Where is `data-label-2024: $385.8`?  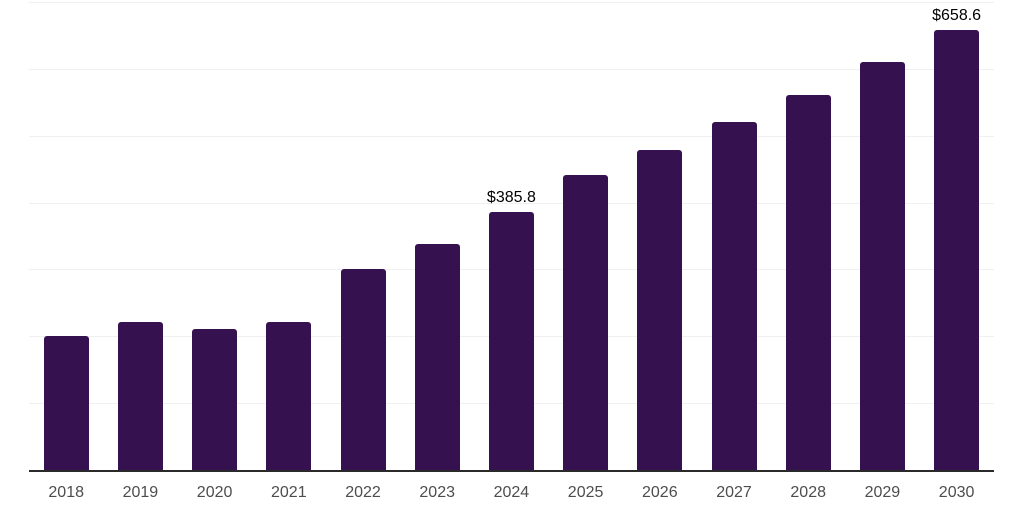
data-label-2024: $385.8 is located at coordinates (511, 198).